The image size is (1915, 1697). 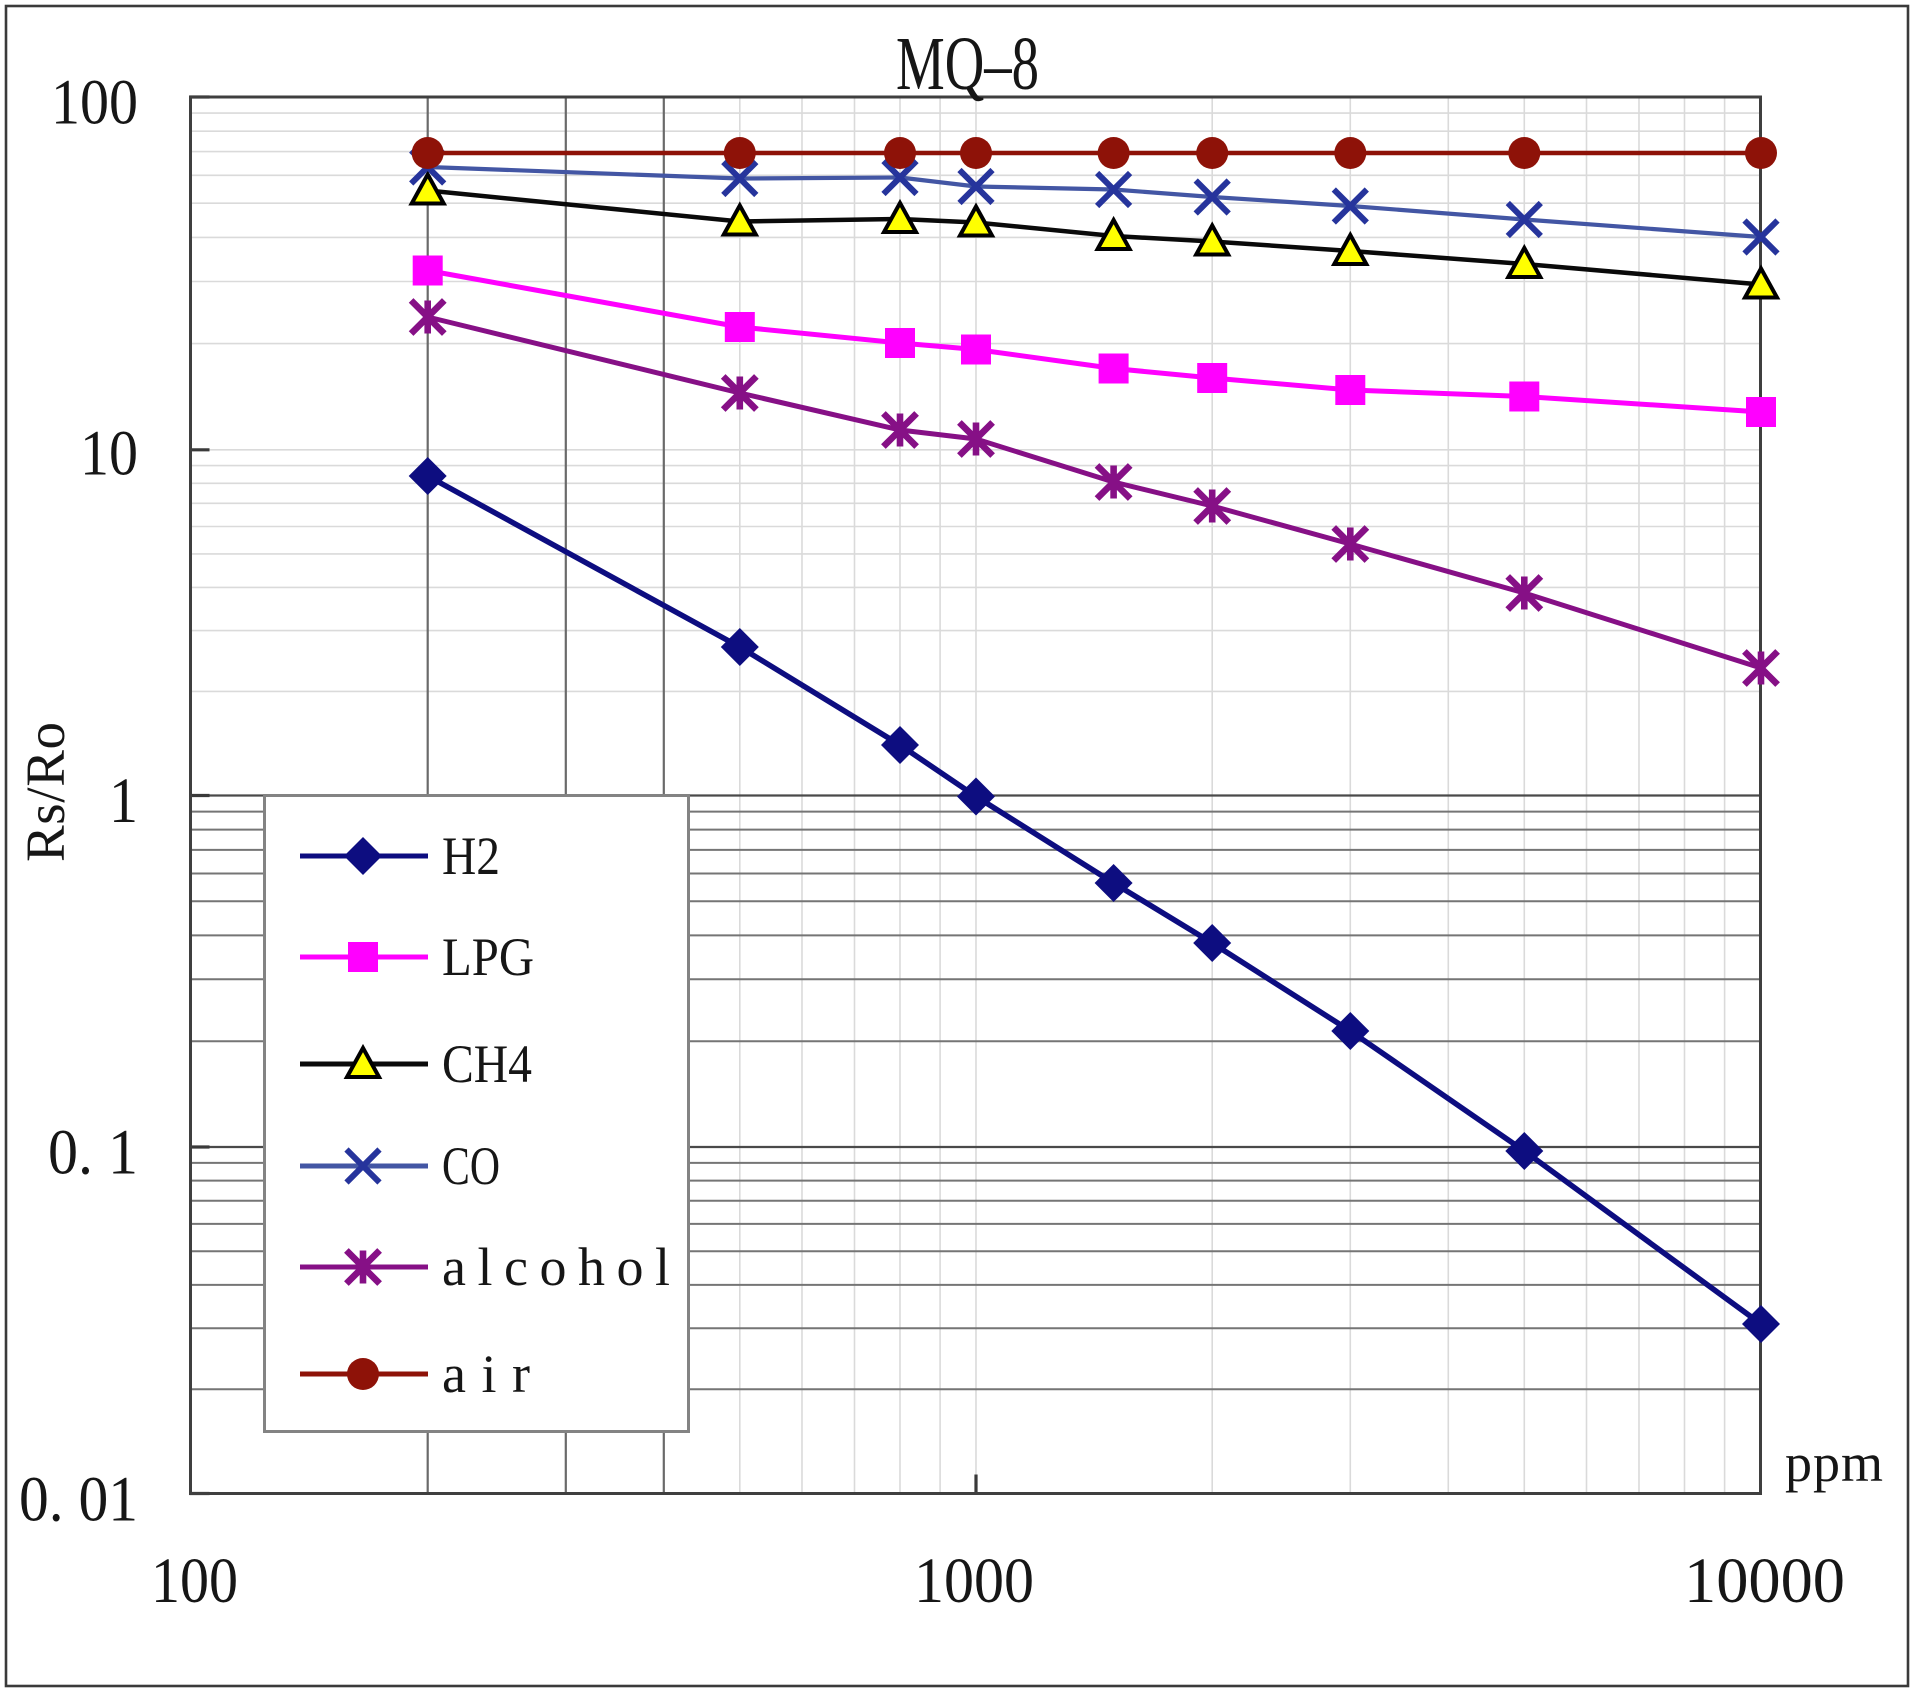 What do you see at coordinates (471, 856) in the screenshot?
I see `svg-text: H2` at bounding box center [471, 856].